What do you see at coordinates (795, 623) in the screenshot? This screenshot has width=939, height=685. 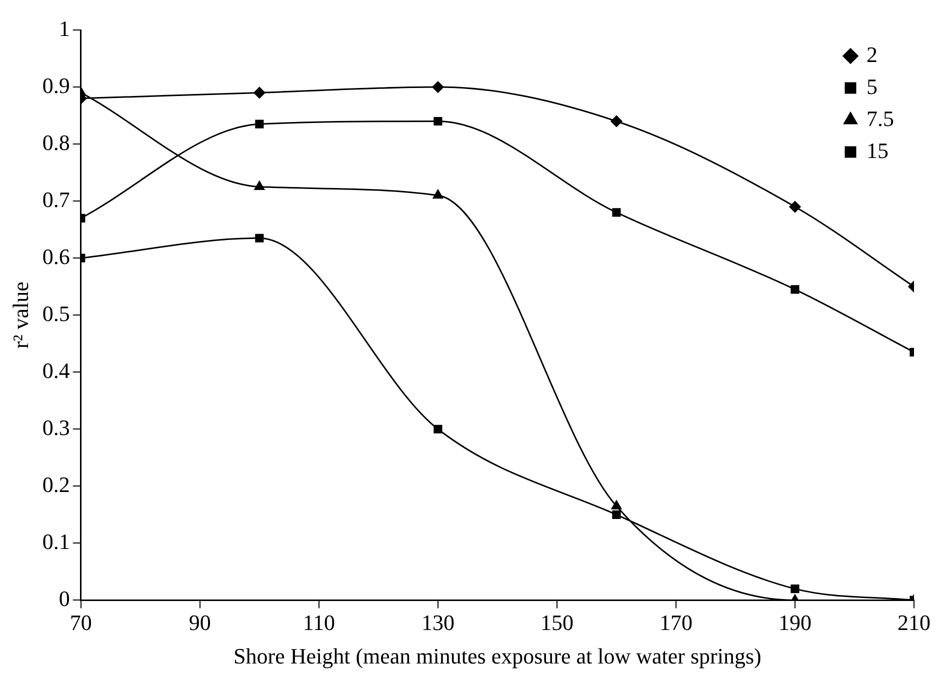 I see `x-tick-label: 190` at bounding box center [795, 623].